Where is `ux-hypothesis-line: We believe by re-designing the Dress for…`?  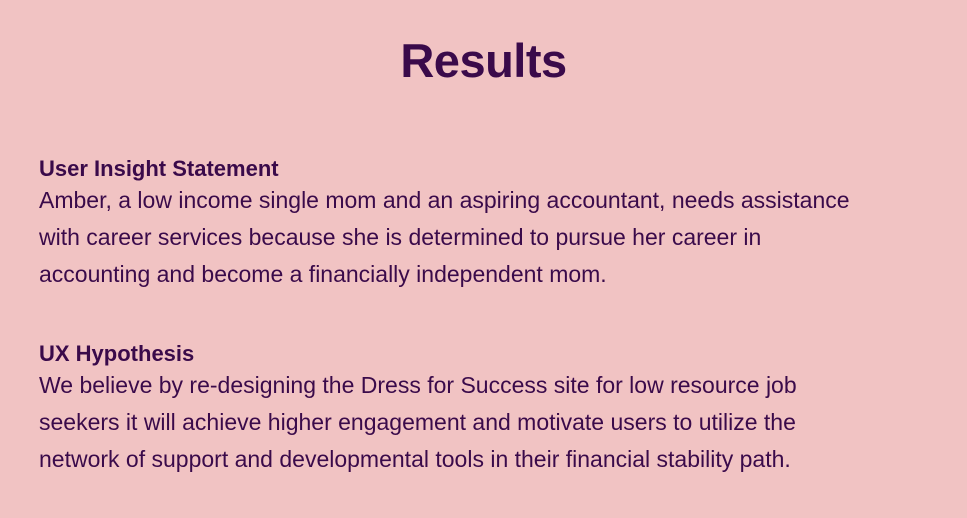 ux-hypothesis-line: We believe by re-designing the Dress for… is located at coordinates (418, 385).